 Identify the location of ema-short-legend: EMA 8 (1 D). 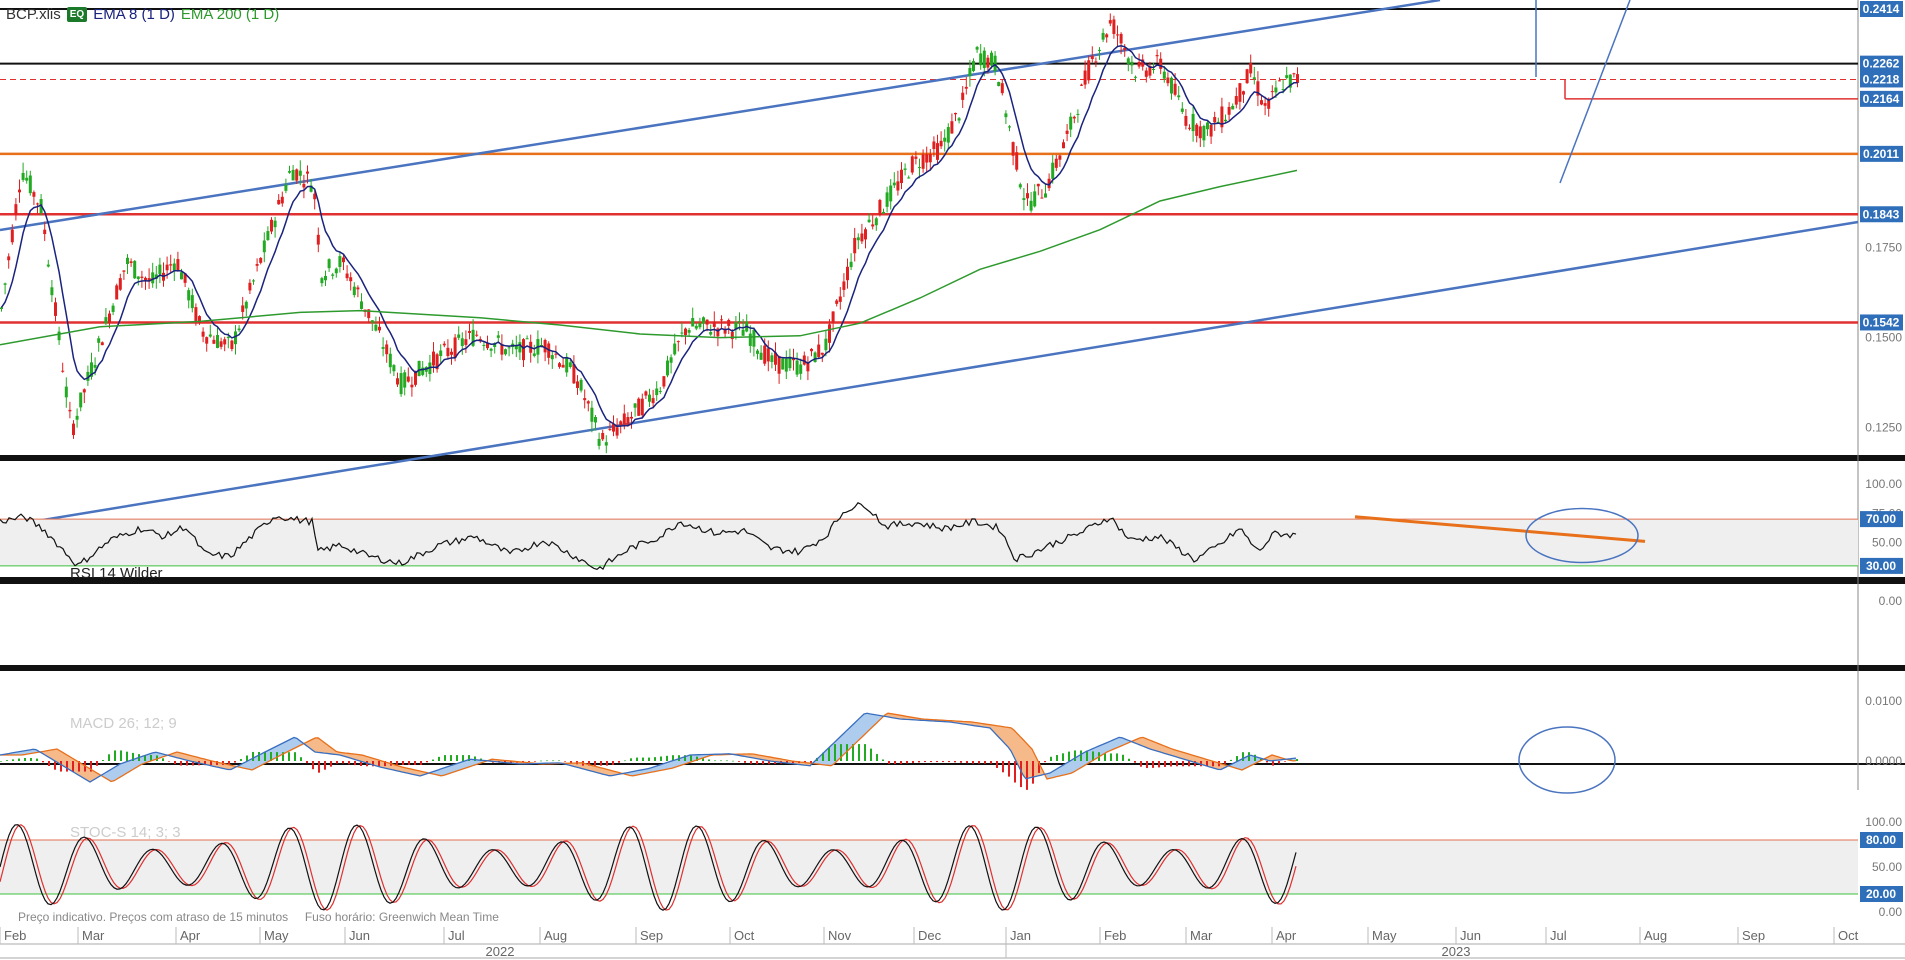
(134, 14).